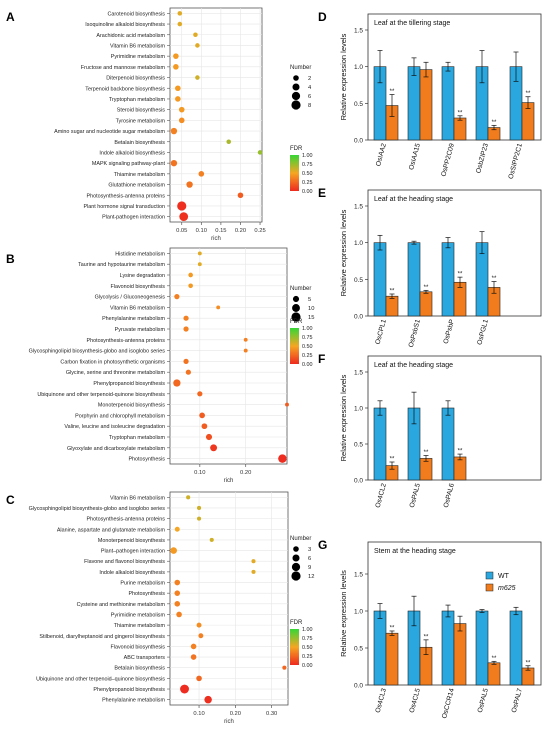 This screenshot has width=550, height=754. Describe the element at coordinates (136, 186) in the screenshot. I see `pathway-label: Glutathione metabolism` at that location.